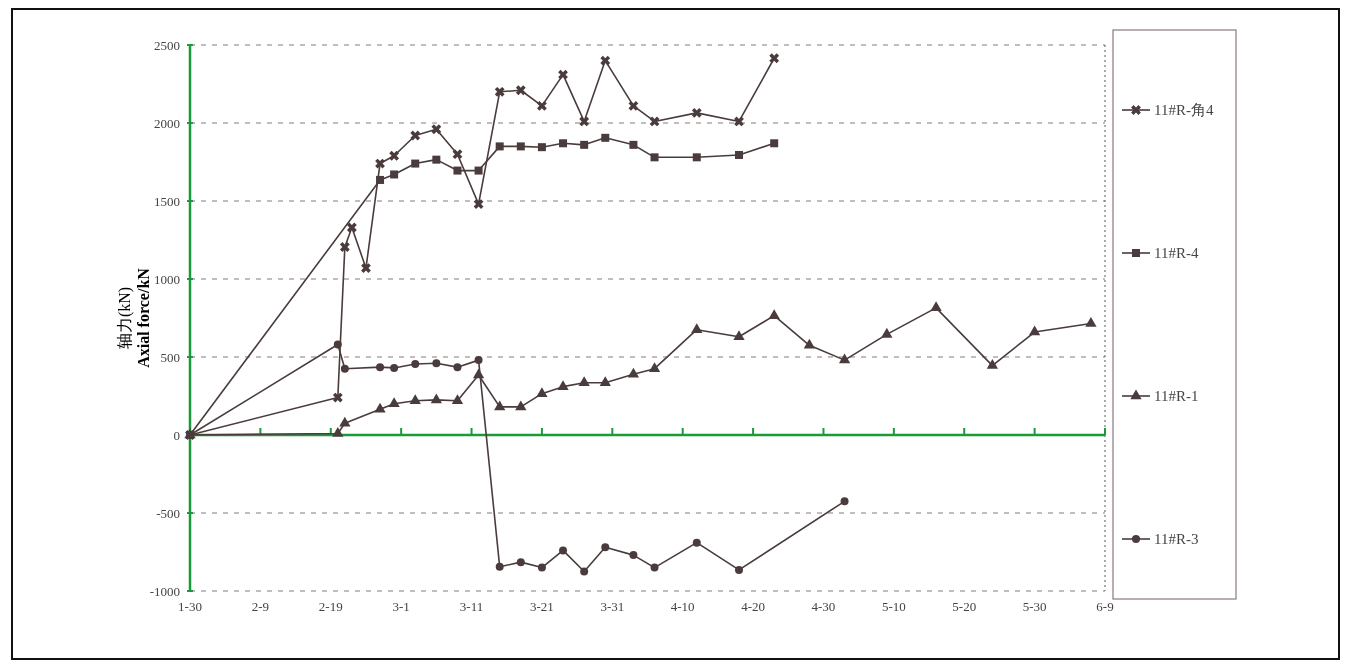 The height and width of the screenshot is (669, 1351). Describe the element at coordinates (401, 606) in the screenshot. I see `x-tick-label: 3-1` at that location.